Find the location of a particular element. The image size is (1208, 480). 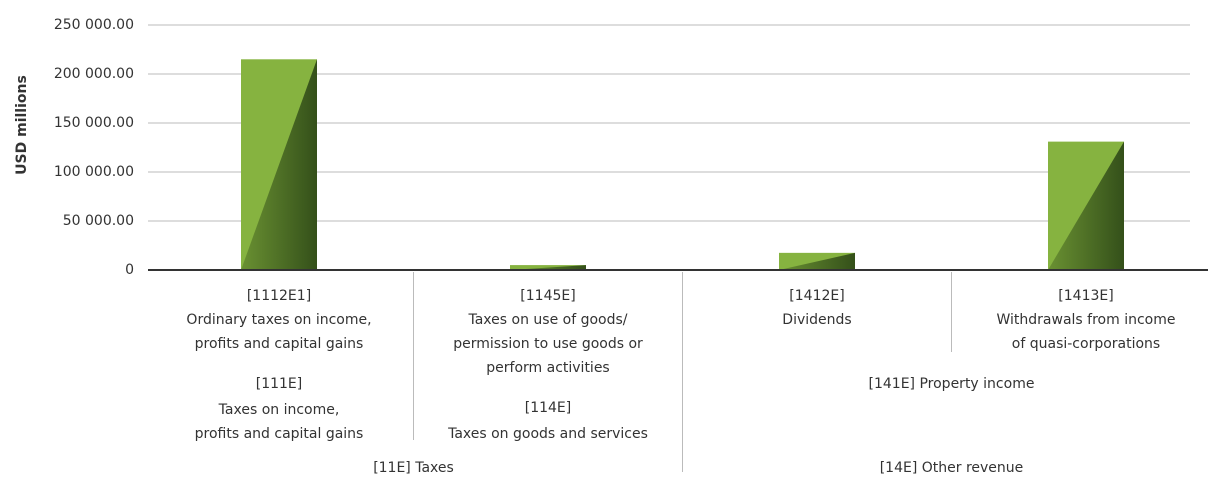

bar is located at coordinates (548, 267).